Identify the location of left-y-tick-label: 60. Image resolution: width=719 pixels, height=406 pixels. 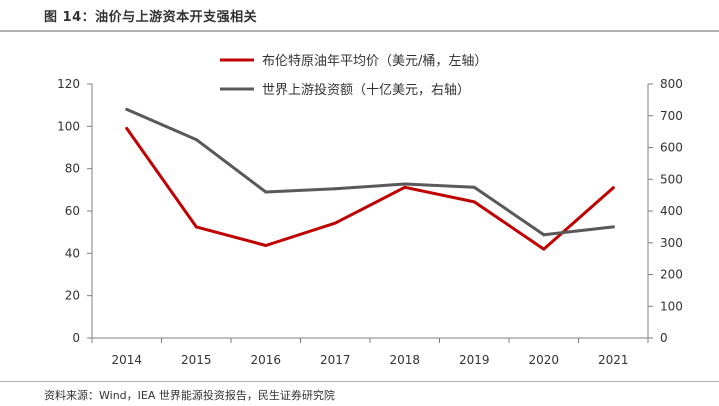
(72, 211).